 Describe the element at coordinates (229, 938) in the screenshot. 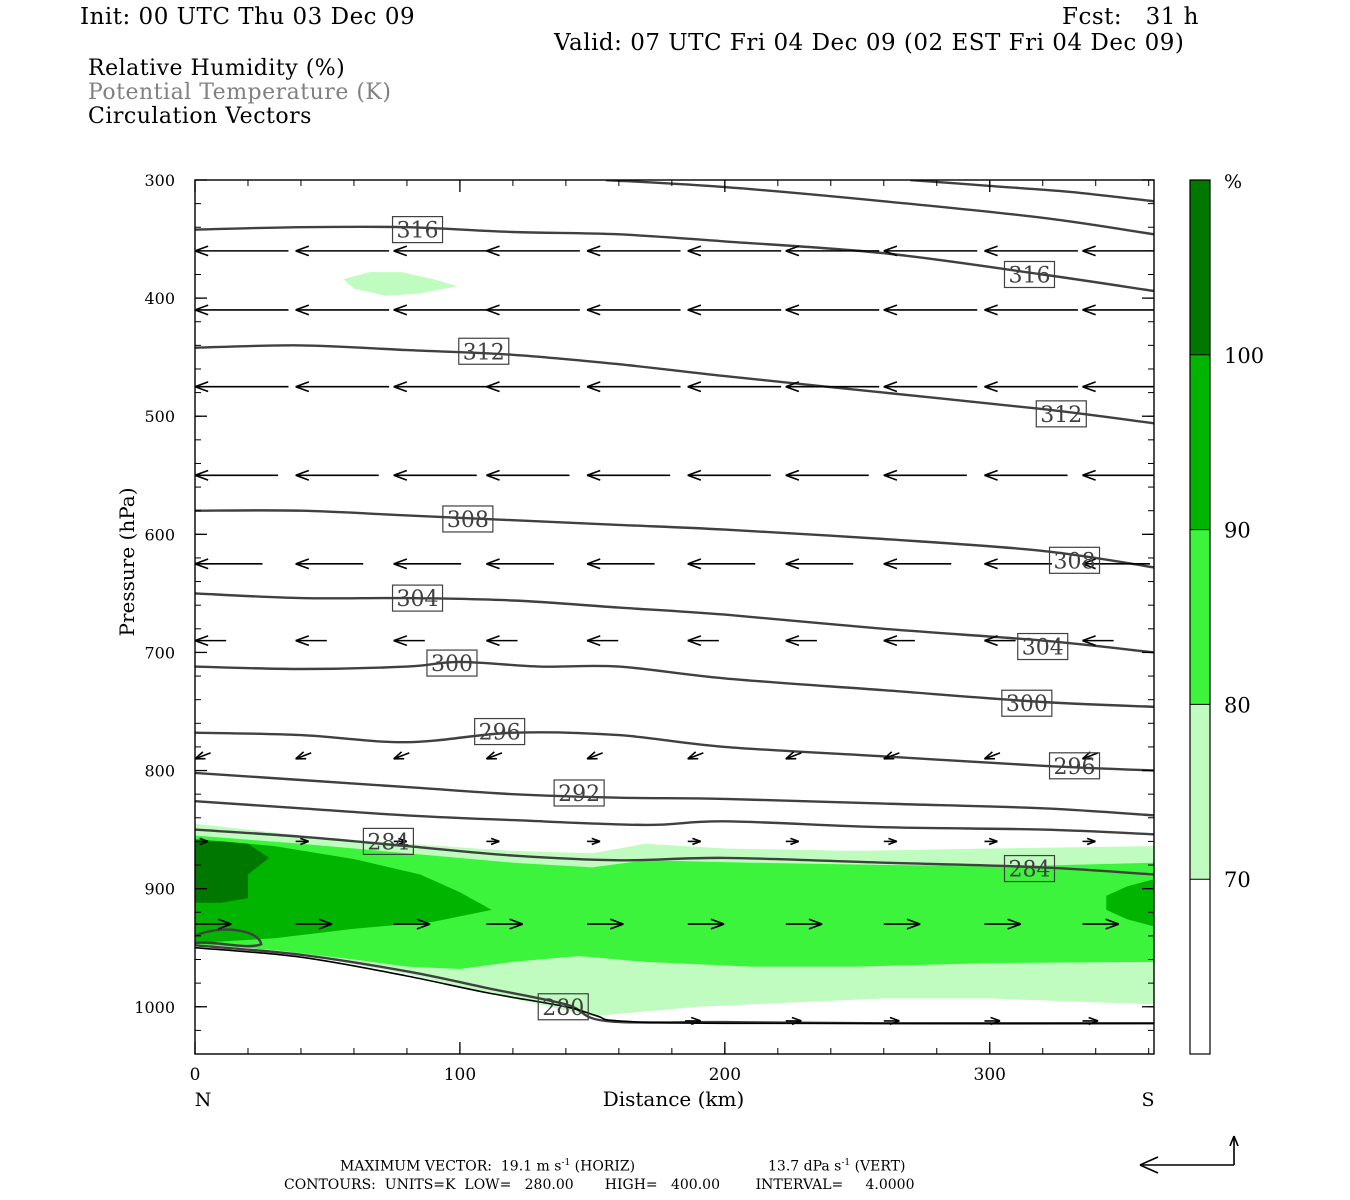

I see `theta-contour-loop` at that location.